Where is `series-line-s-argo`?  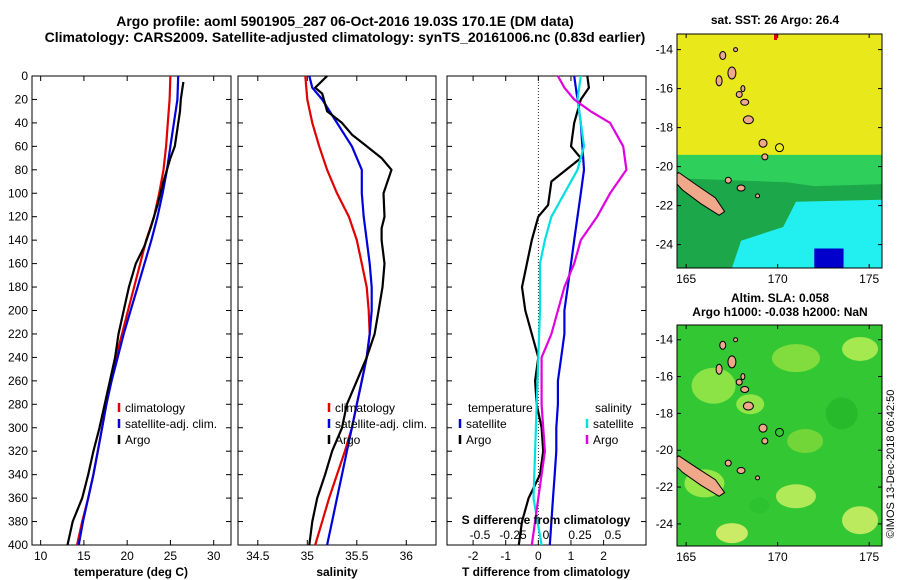 series-line-s-argo is located at coordinates (579, 310).